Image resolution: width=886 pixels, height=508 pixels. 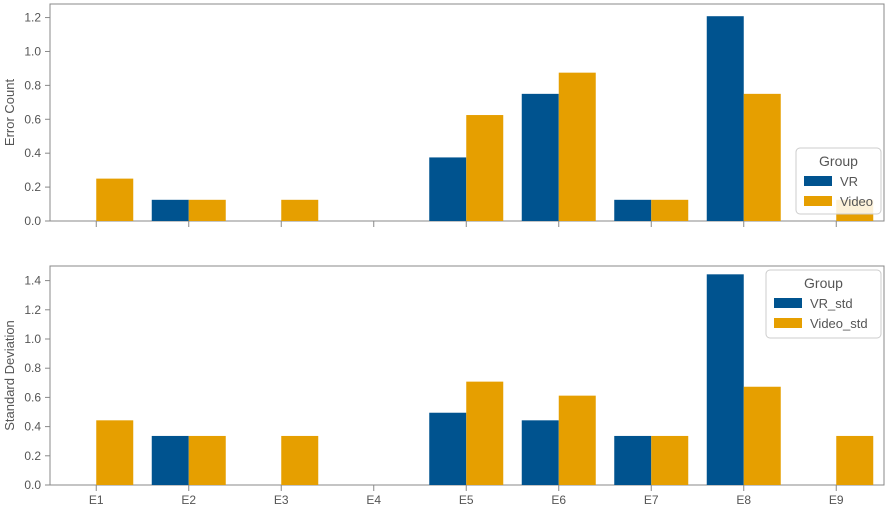 What do you see at coordinates (540, 157) in the screenshot?
I see `bar-vr-e6` at bounding box center [540, 157].